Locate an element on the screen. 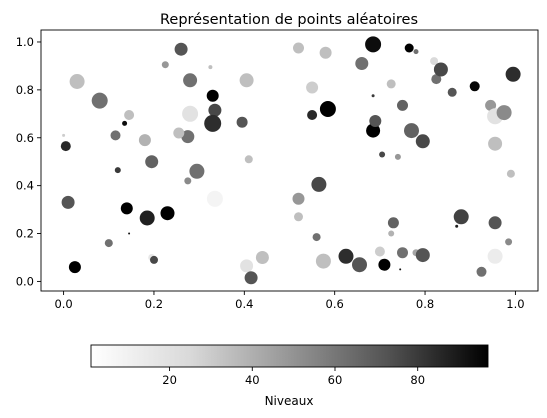  x-tick-label: 0.8 is located at coordinates (425, 304).